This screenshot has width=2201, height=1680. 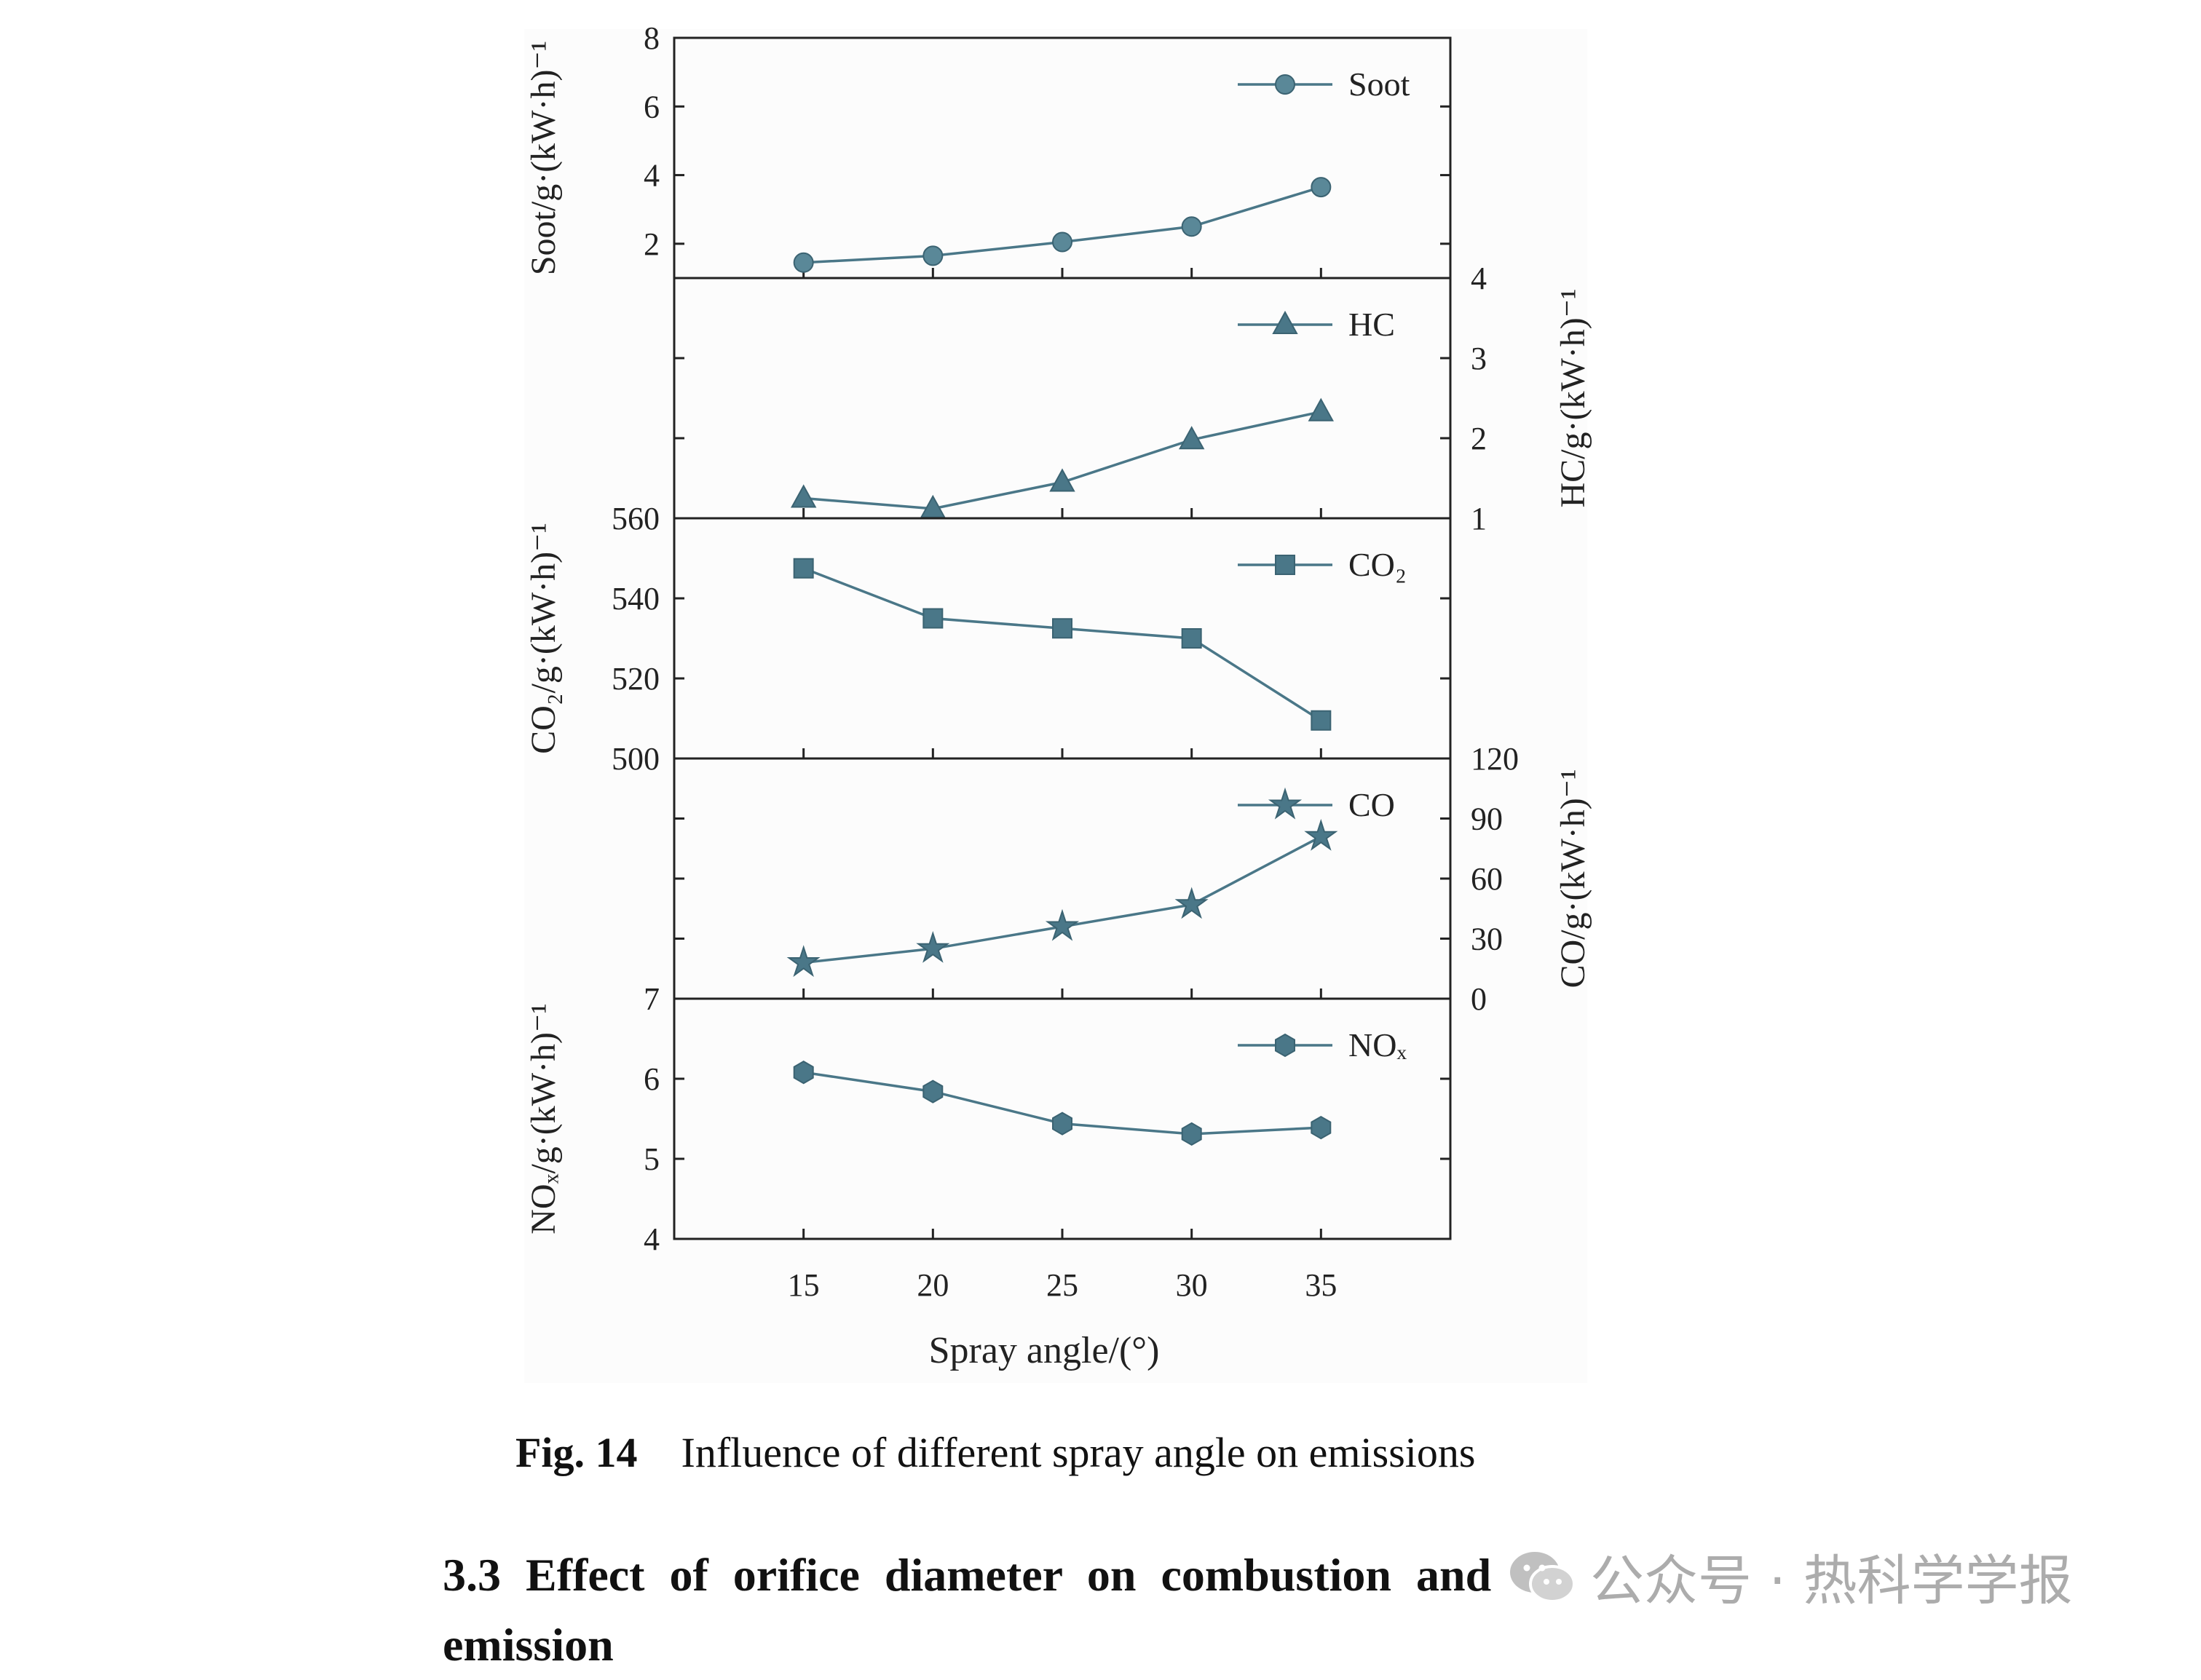 I want to click on figure-number: Fig. 14, so click(x=576, y=1452).